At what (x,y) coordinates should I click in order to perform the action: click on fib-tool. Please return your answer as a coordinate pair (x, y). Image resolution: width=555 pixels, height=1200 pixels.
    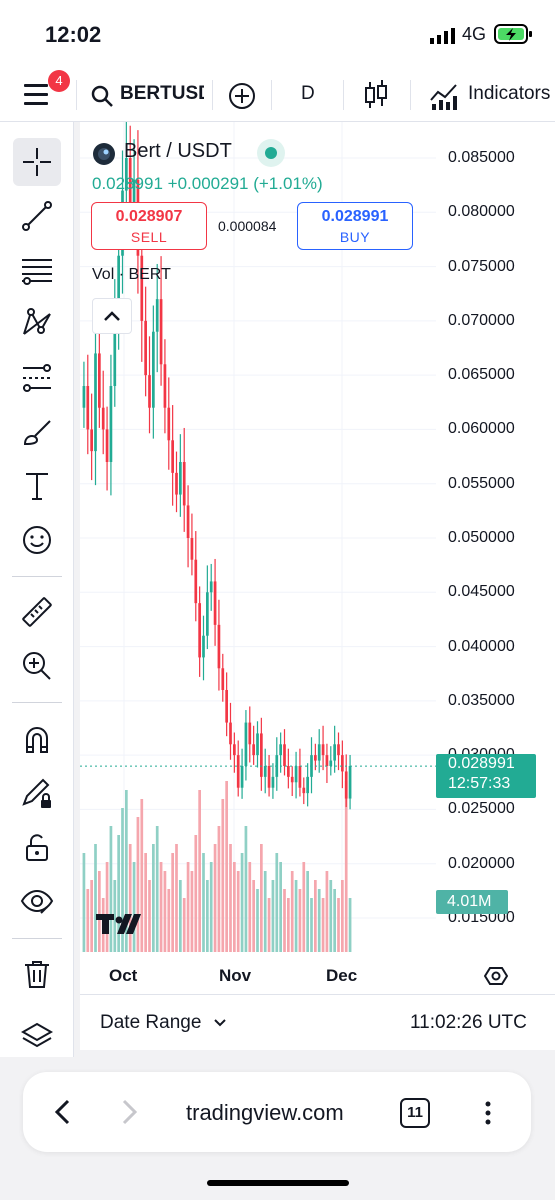
    Looking at the image, I should click on (37, 270).